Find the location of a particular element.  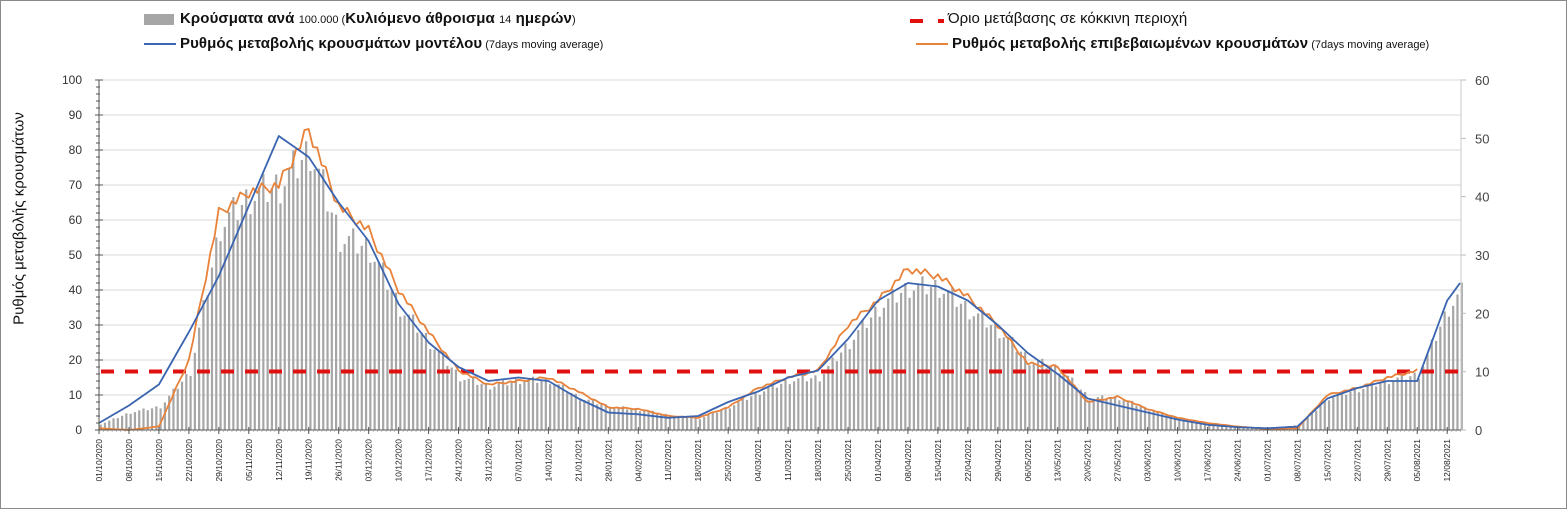

y-left-tick-label: 100 is located at coordinates (72, 80).